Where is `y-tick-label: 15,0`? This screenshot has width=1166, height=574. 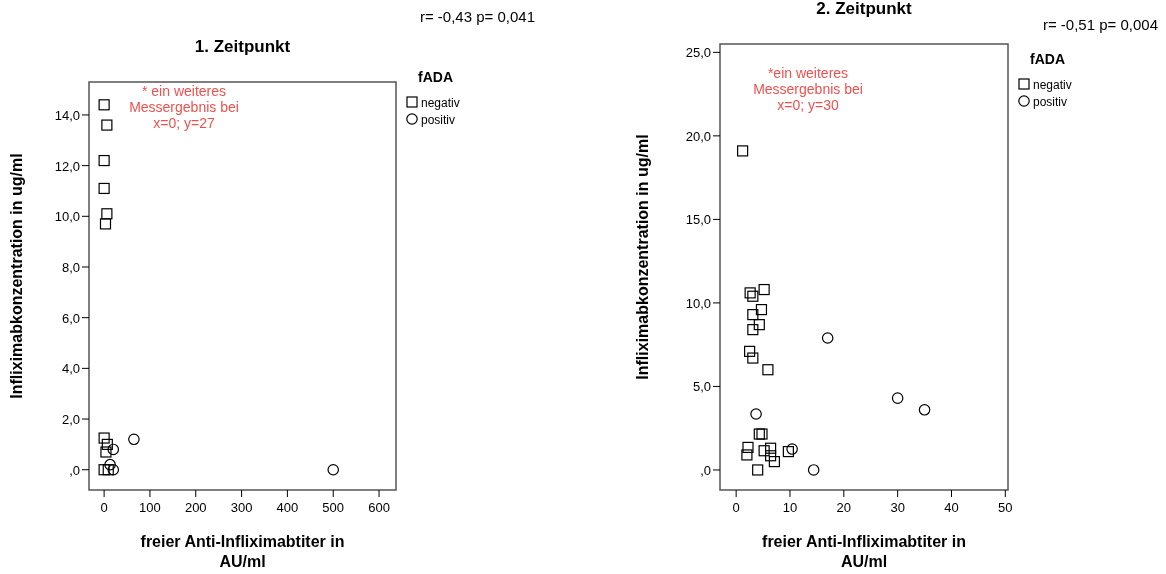
y-tick-label: 15,0 is located at coordinates (698, 220).